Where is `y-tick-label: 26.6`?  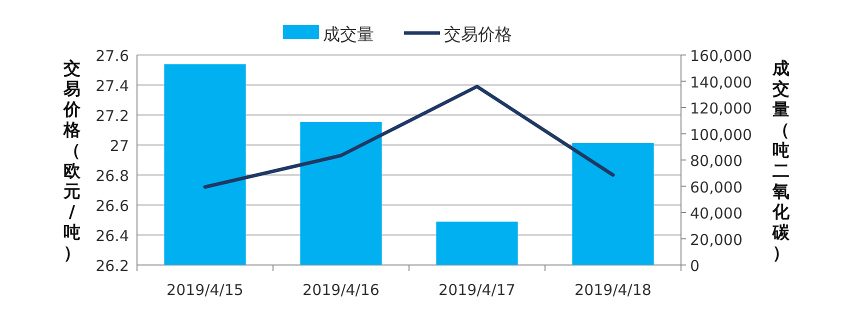 y-tick-label: 26.6 is located at coordinates (112, 206).